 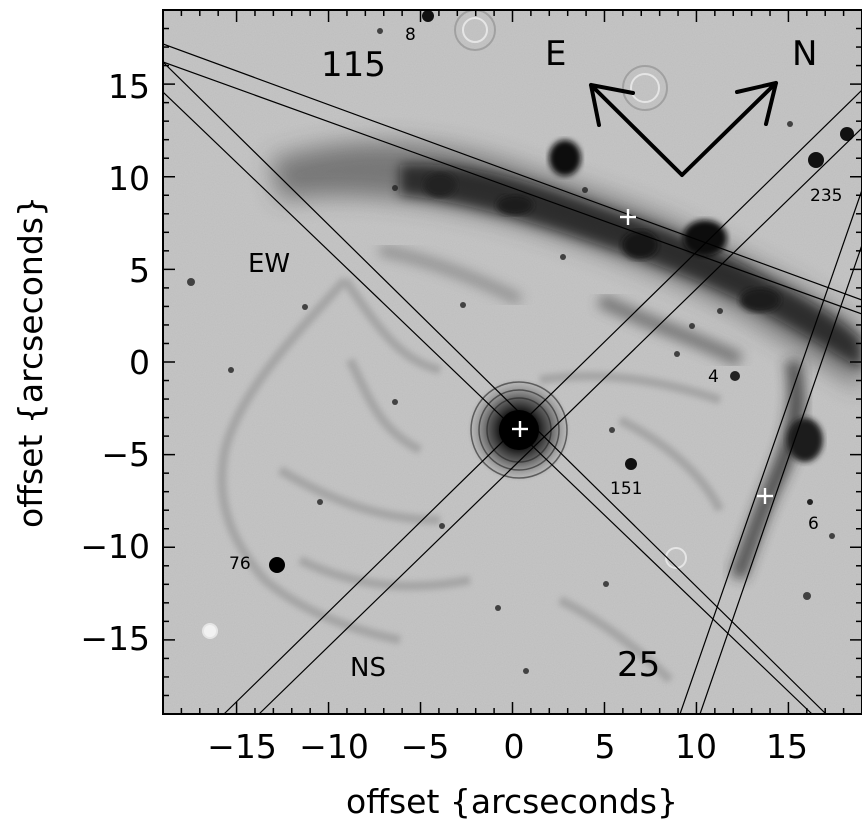 I want to click on y-tick-label: 10, so click(x=129, y=178).